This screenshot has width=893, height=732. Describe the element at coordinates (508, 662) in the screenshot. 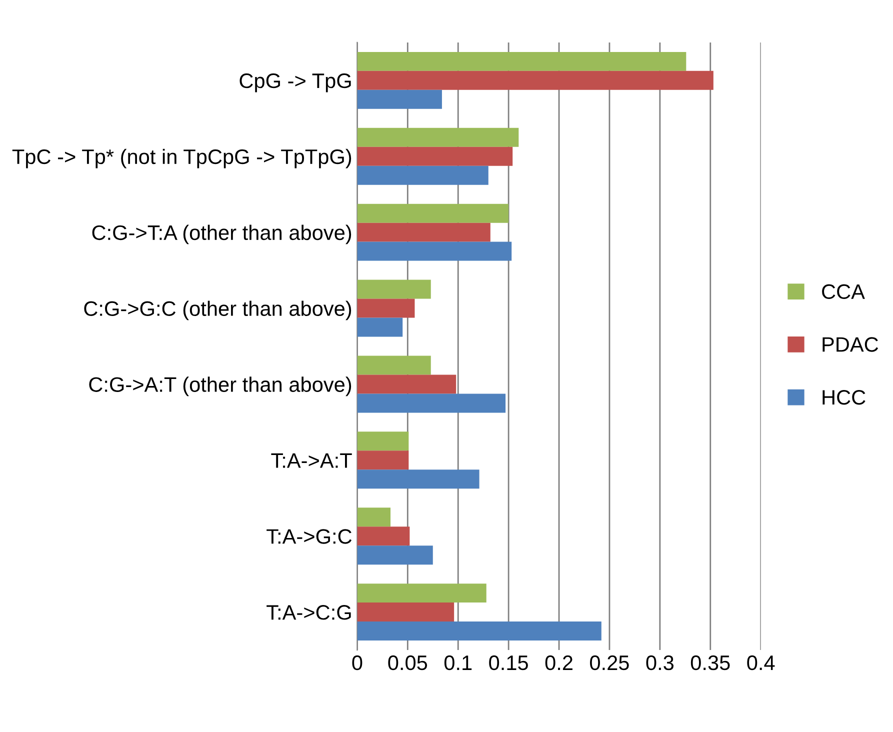

I see `x-tick-label: 0.15` at that location.